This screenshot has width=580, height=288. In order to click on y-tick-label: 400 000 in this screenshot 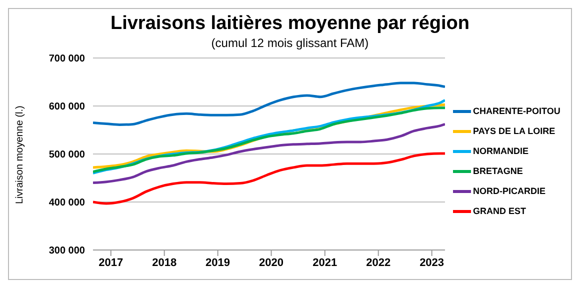, I will do `click(67, 203)`.